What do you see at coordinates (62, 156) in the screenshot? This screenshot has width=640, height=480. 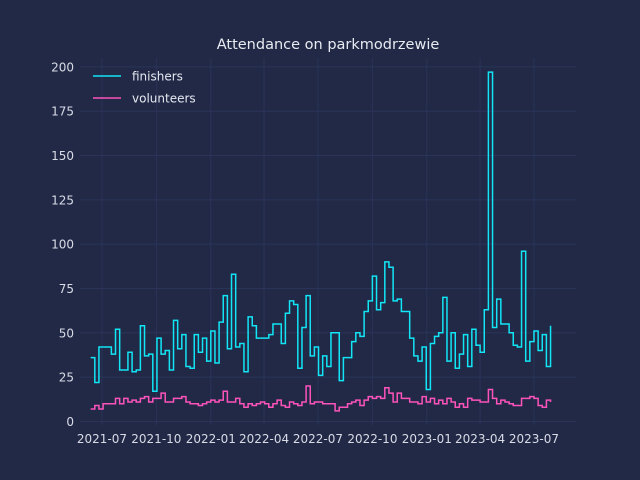 I see `y-tick-label: 150` at bounding box center [62, 156].